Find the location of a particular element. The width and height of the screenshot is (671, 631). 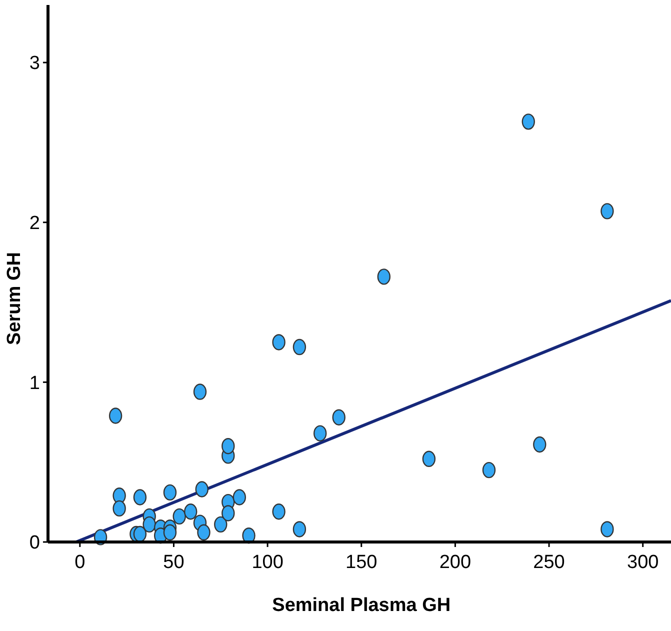

y-axis-title: Serum GH is located at coordinates (14, 298).